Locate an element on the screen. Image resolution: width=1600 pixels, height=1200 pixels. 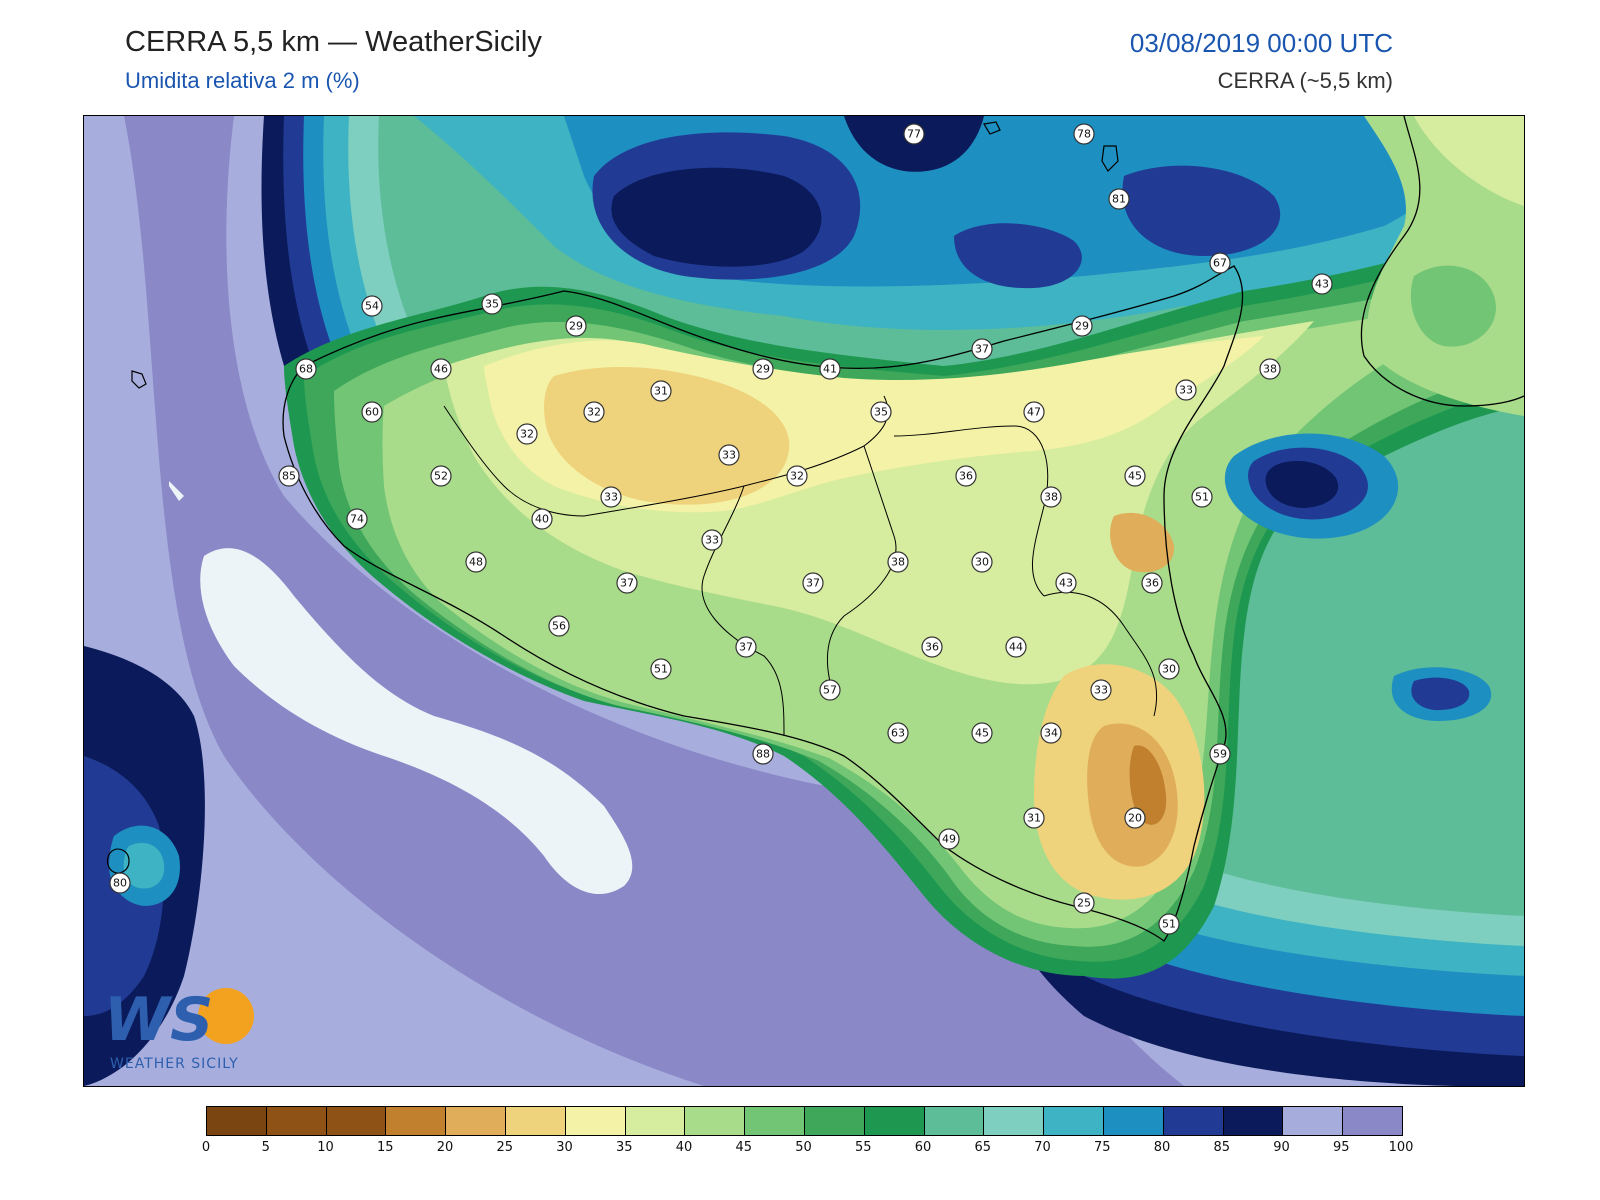
station-value: 29 is located at coordinates (576, 326).